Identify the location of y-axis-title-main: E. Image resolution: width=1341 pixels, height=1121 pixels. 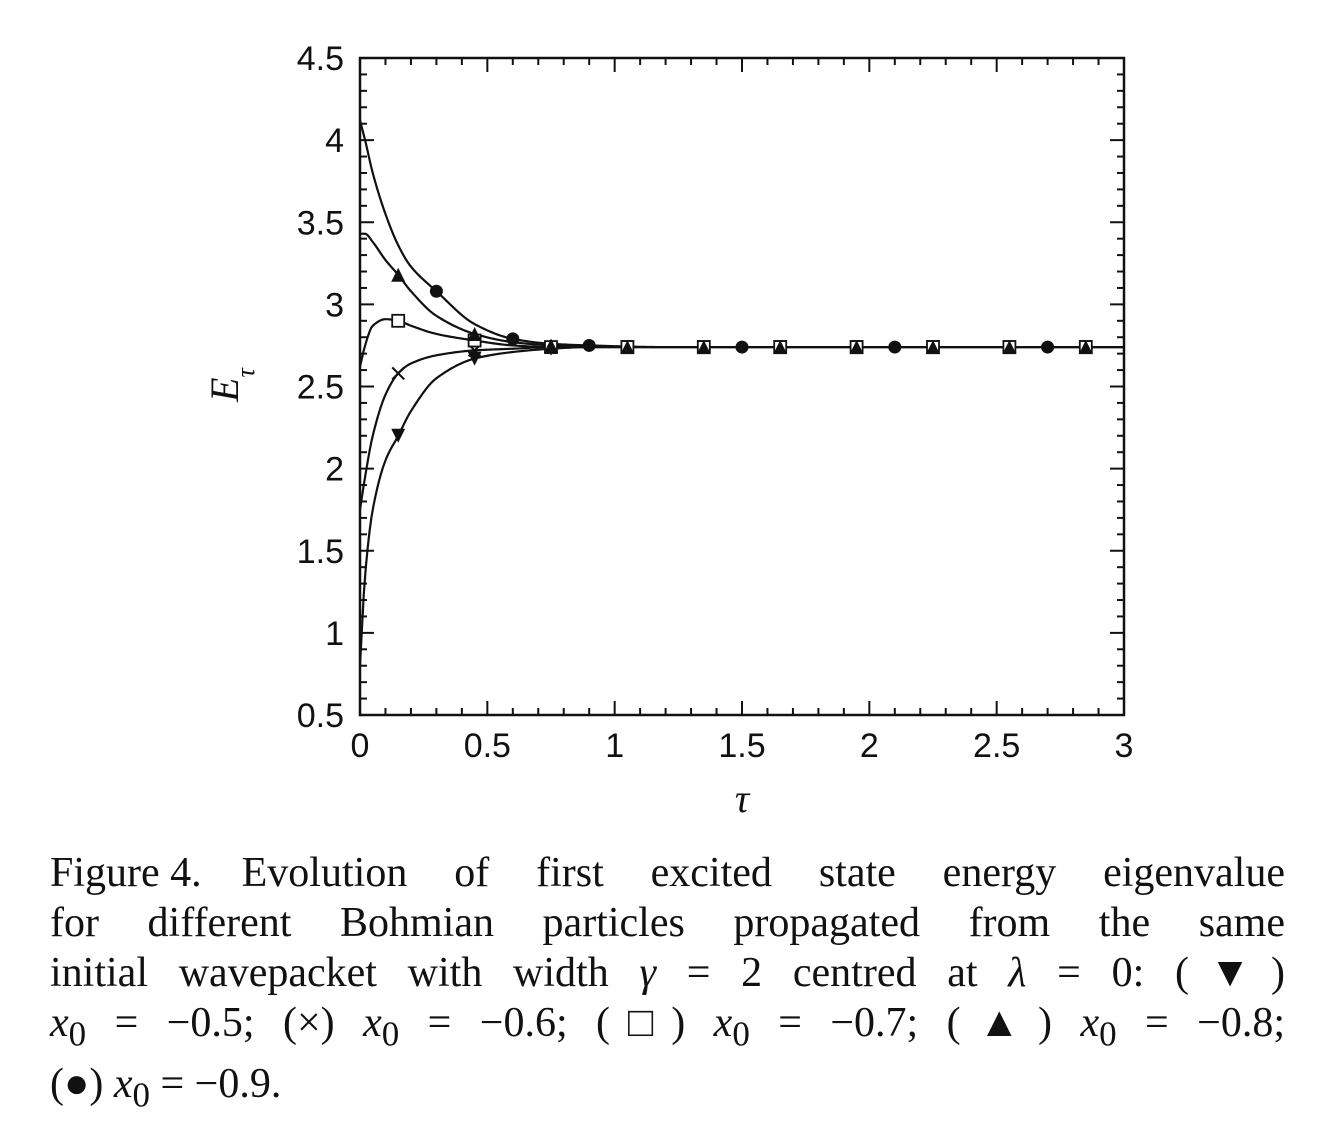
(224, 389).